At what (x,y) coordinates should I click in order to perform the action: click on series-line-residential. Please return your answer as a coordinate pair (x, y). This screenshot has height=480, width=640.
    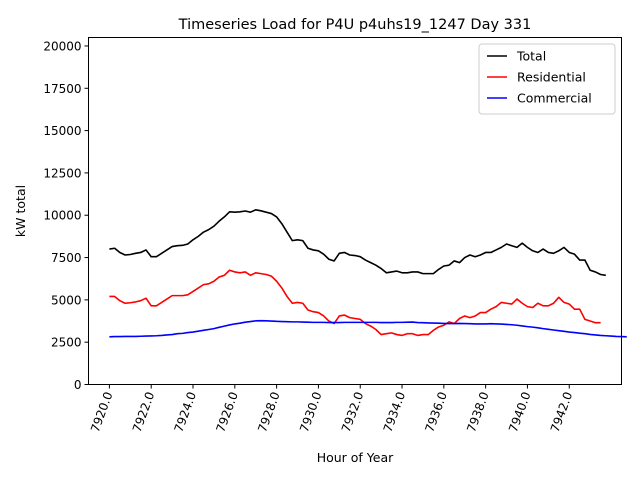
    Looking at the image, I should click on (355, 303).